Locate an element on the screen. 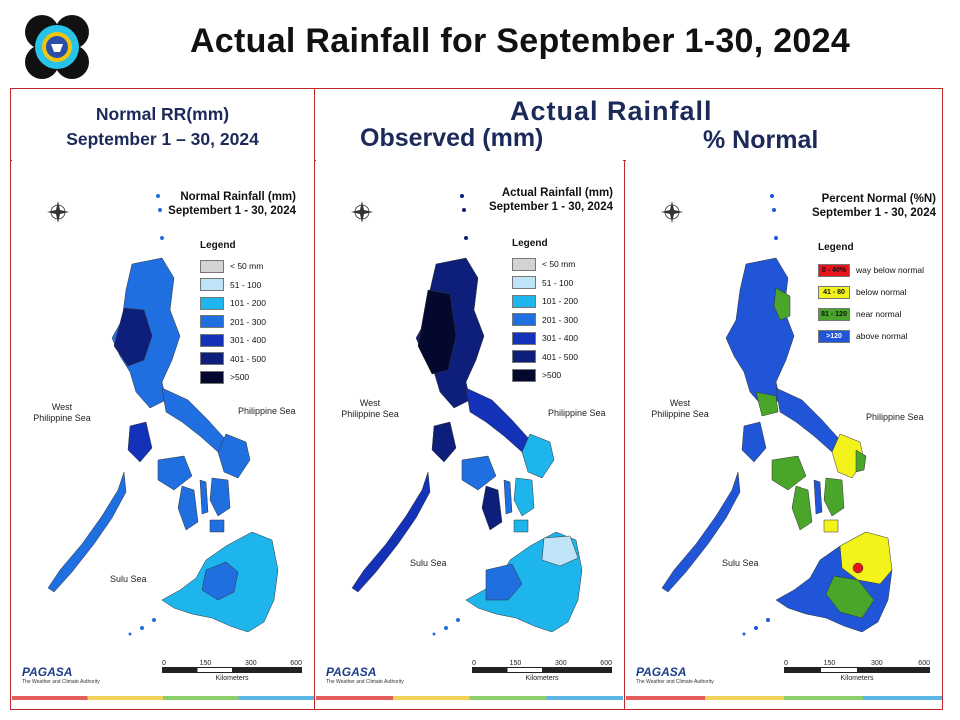 Image resolution: width=960 pixels, height=720 pixels. legend-item: 41 - 80 below normal is located at coordinates (878, 292).